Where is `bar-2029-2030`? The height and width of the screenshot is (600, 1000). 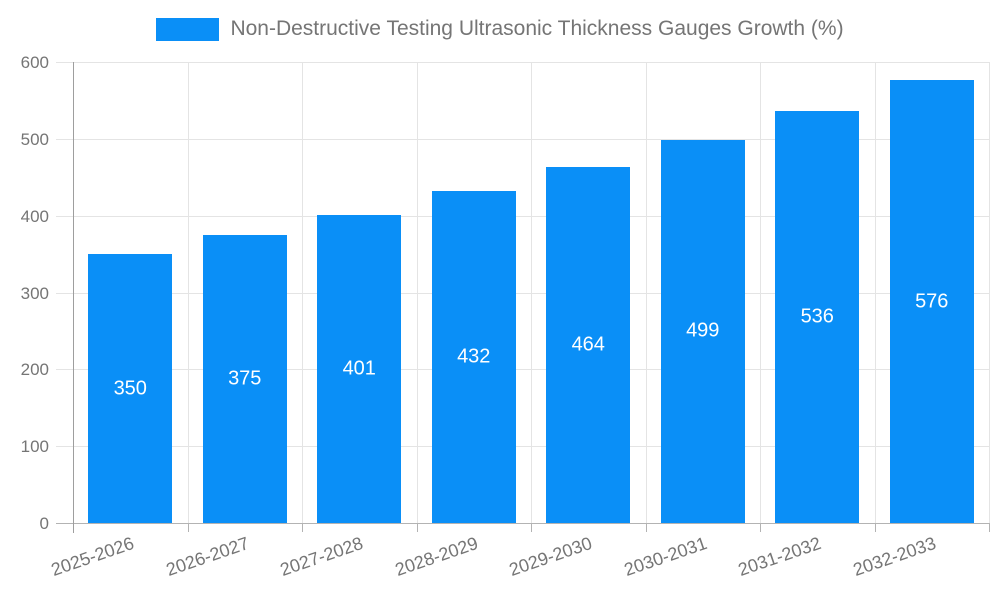 bar-2029-2030 is located at coordinates (588, 344).